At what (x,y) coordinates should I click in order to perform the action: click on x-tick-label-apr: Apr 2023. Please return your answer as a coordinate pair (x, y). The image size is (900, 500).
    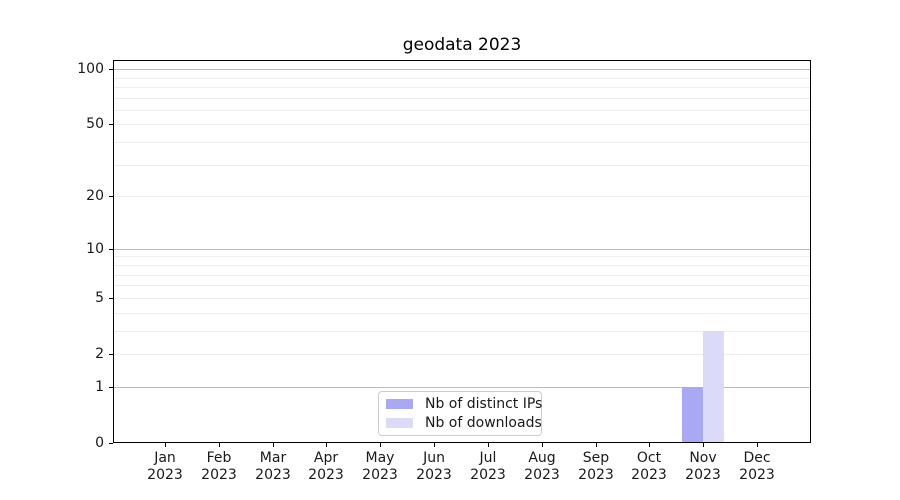
    Looking at the image, I should click on (326, 467).